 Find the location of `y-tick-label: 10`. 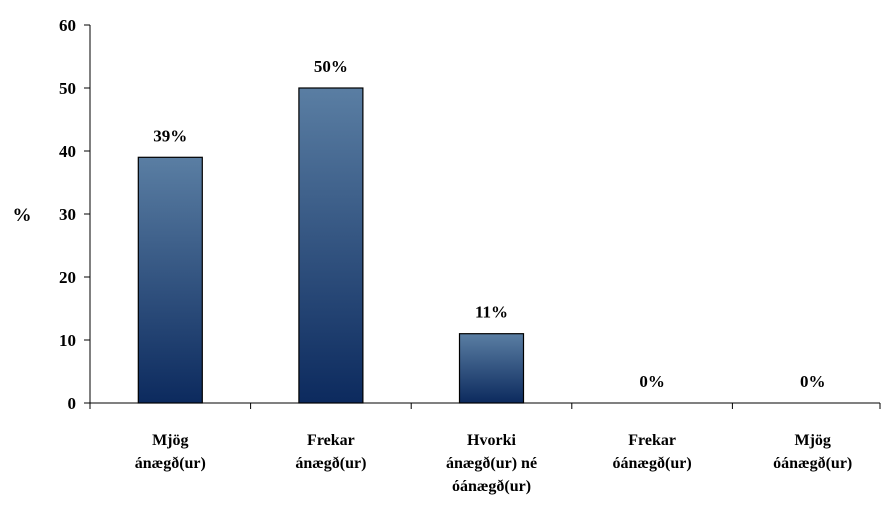

y-tick-label: 10 is located at coordinates (67, 340).